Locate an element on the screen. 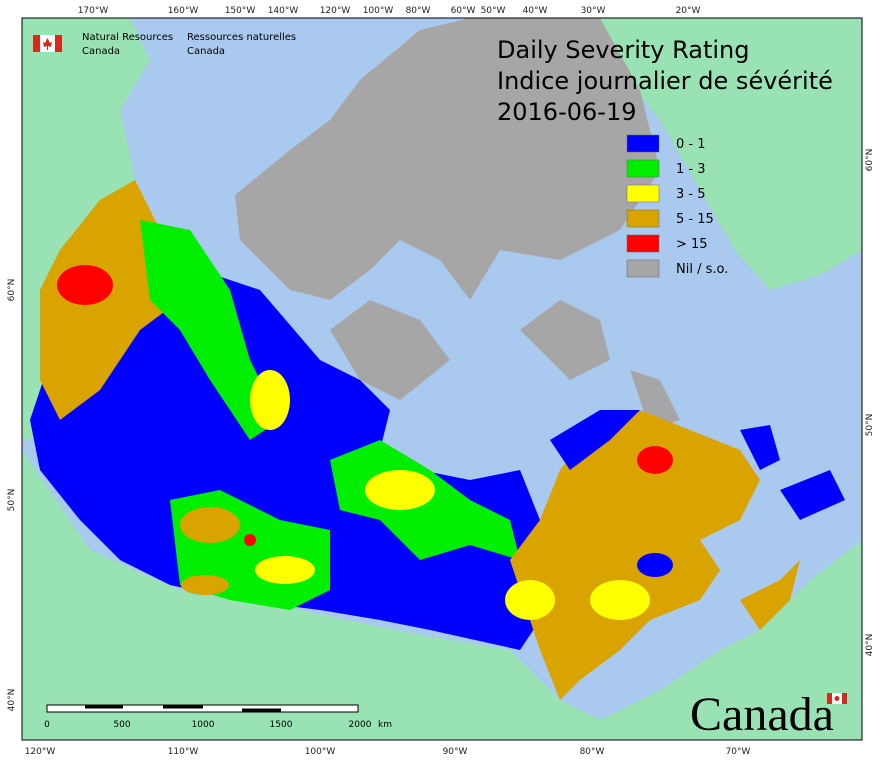 This screenshot has width=880, height=760. legend-label: > 15 is located at coordinates (692, 244).